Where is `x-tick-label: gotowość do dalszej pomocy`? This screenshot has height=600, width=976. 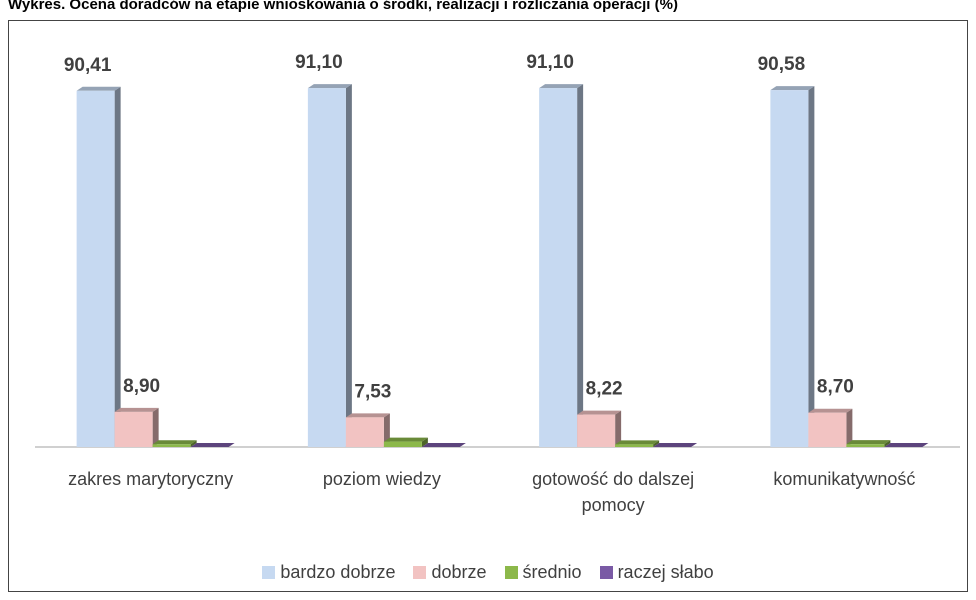
x-tick-label: gotowość do dalszej pomocy is located at coordinates (613, 492).